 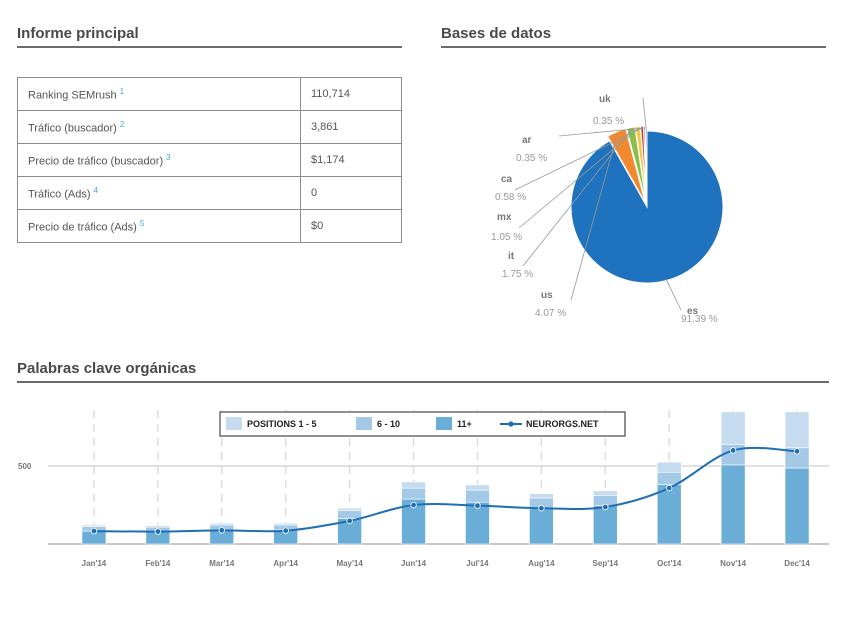 I want to click on metric-value: 3,861, so click(x=351, y=127).